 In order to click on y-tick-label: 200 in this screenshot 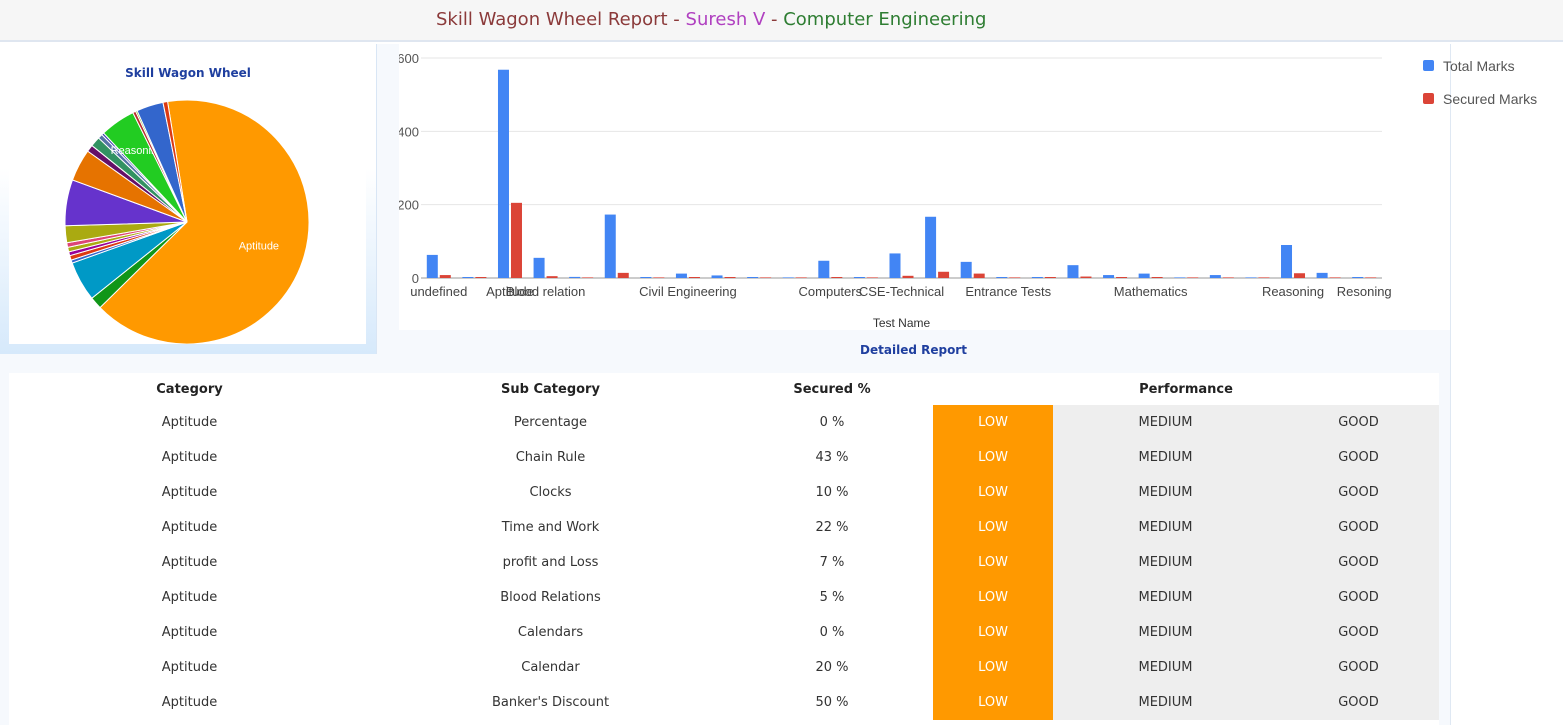, I will do `click(409, 205)`.